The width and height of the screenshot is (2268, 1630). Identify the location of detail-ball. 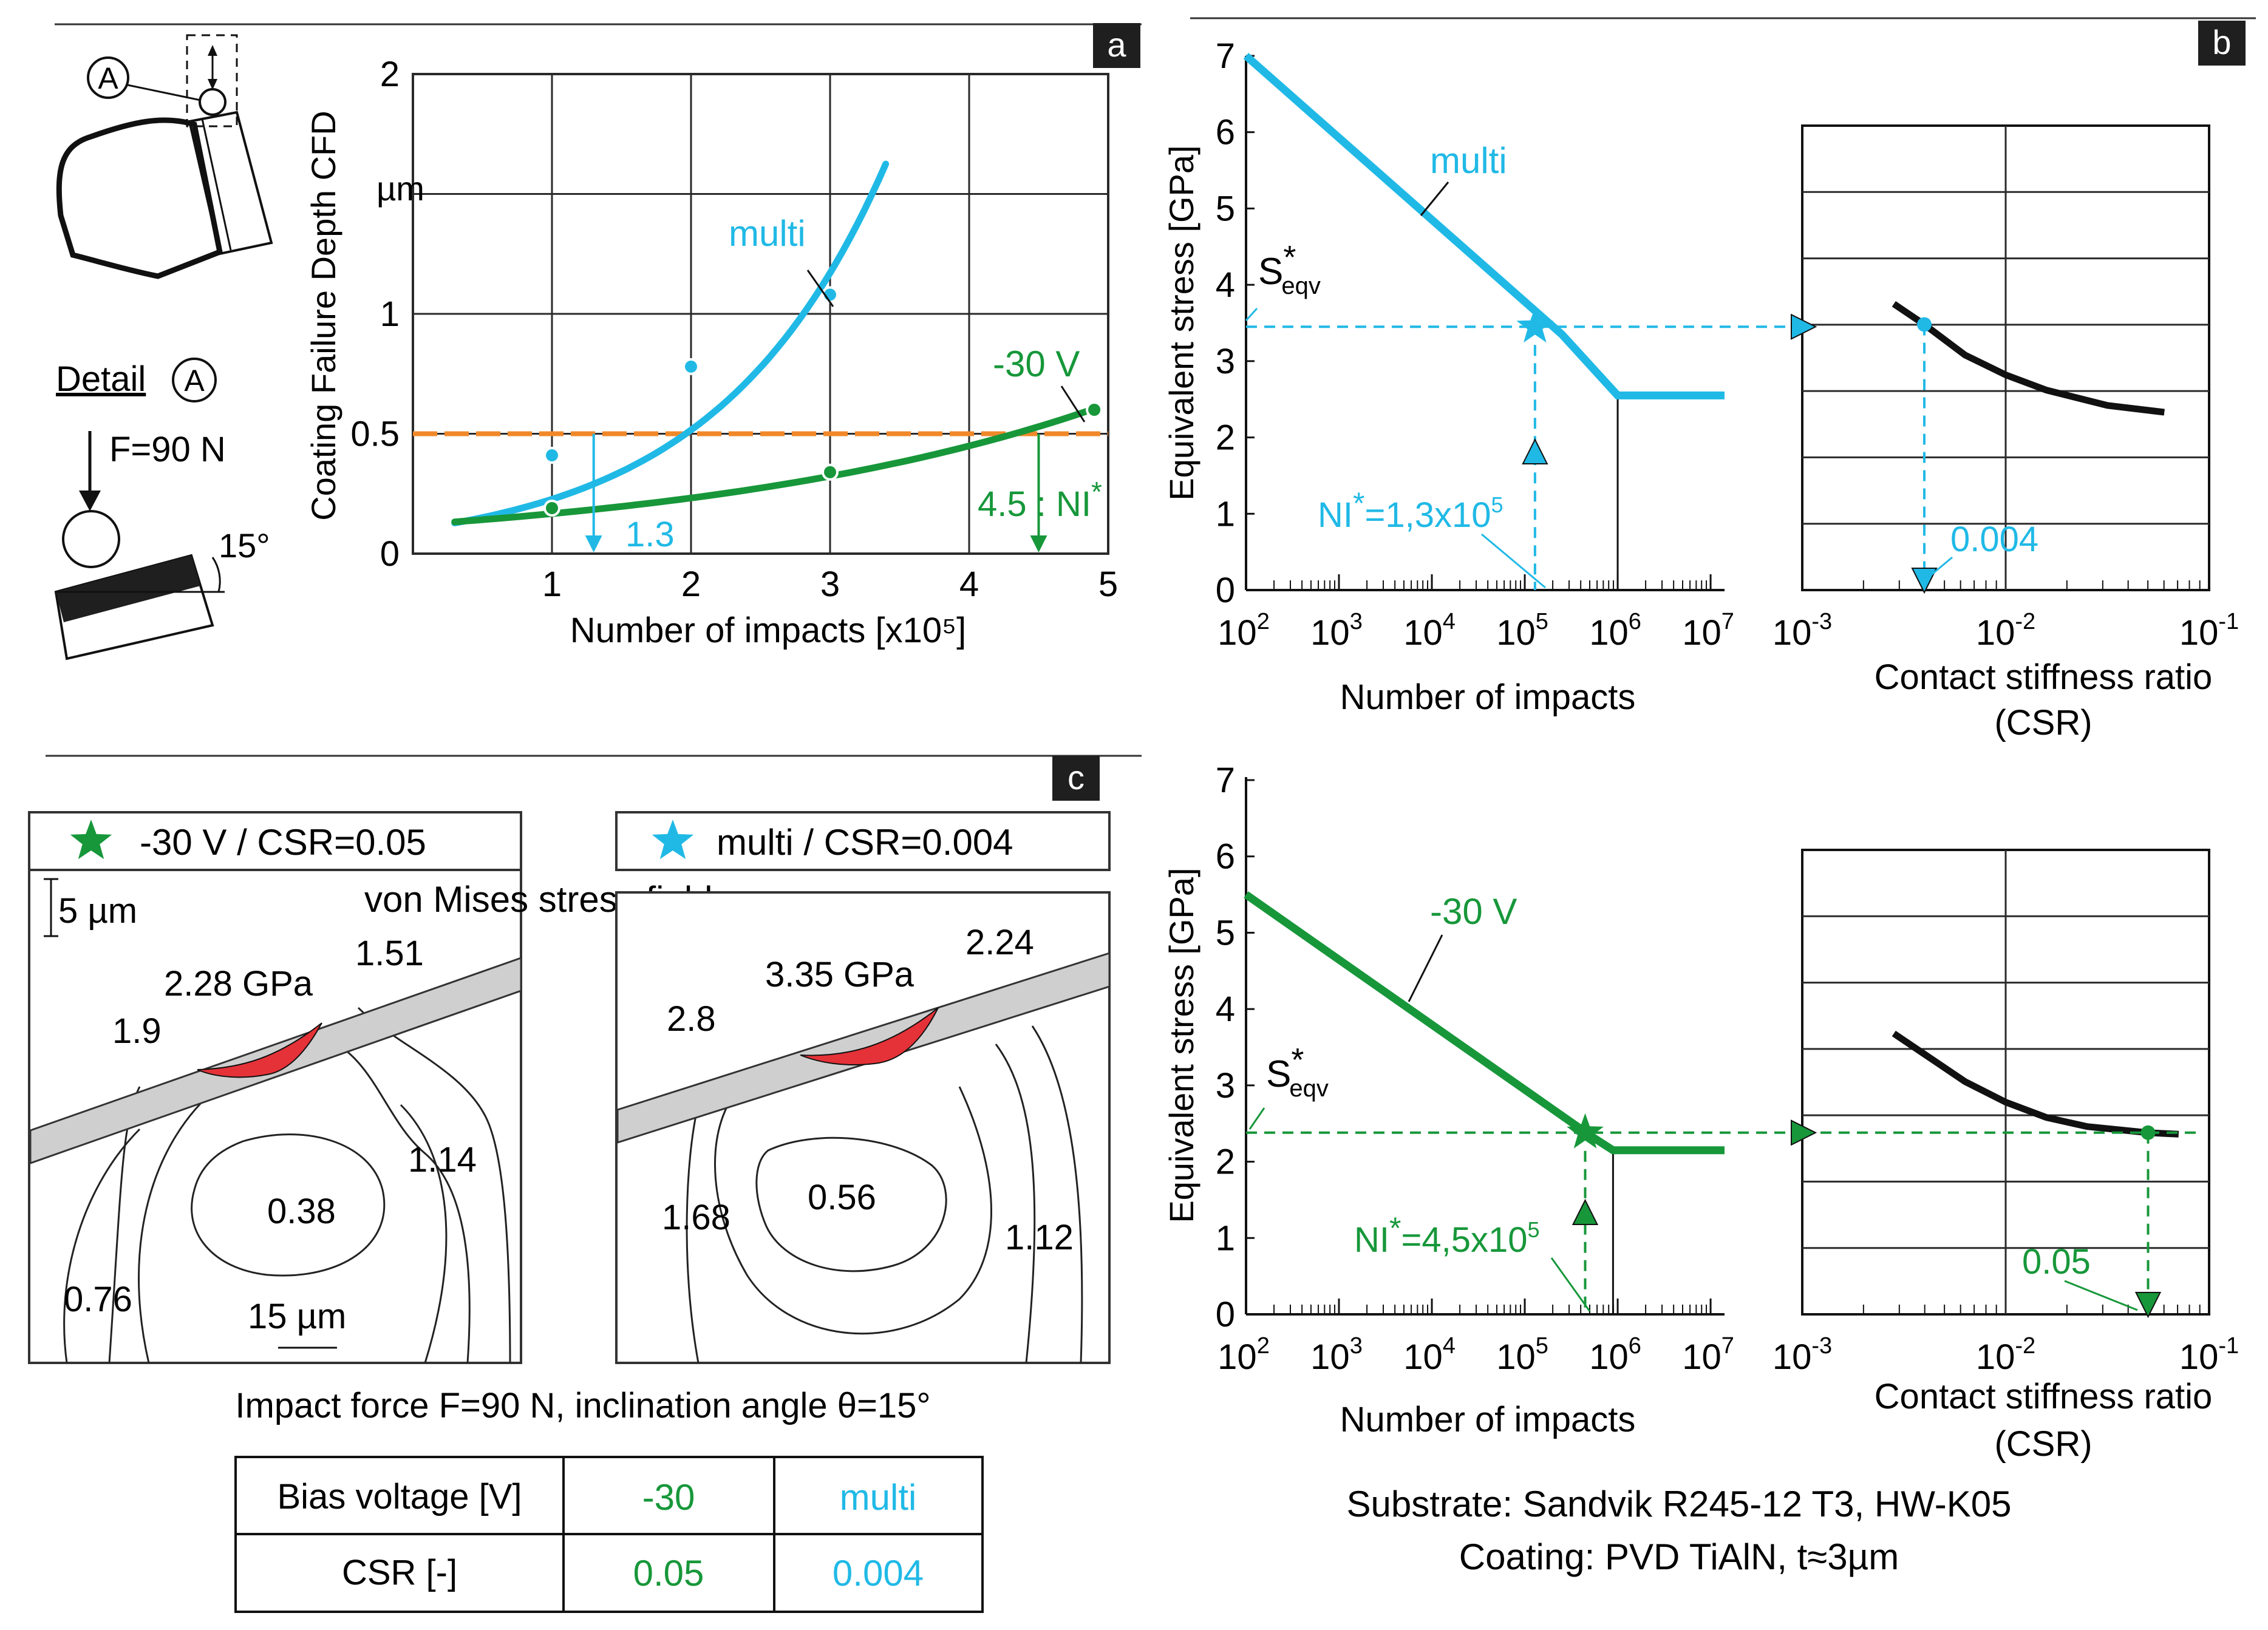
(91, 539).